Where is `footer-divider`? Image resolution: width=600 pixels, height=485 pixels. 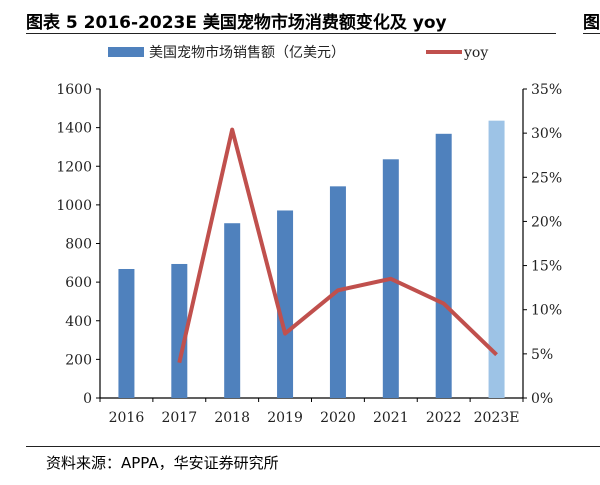 footer-divider is located at coordinates (313, 446).